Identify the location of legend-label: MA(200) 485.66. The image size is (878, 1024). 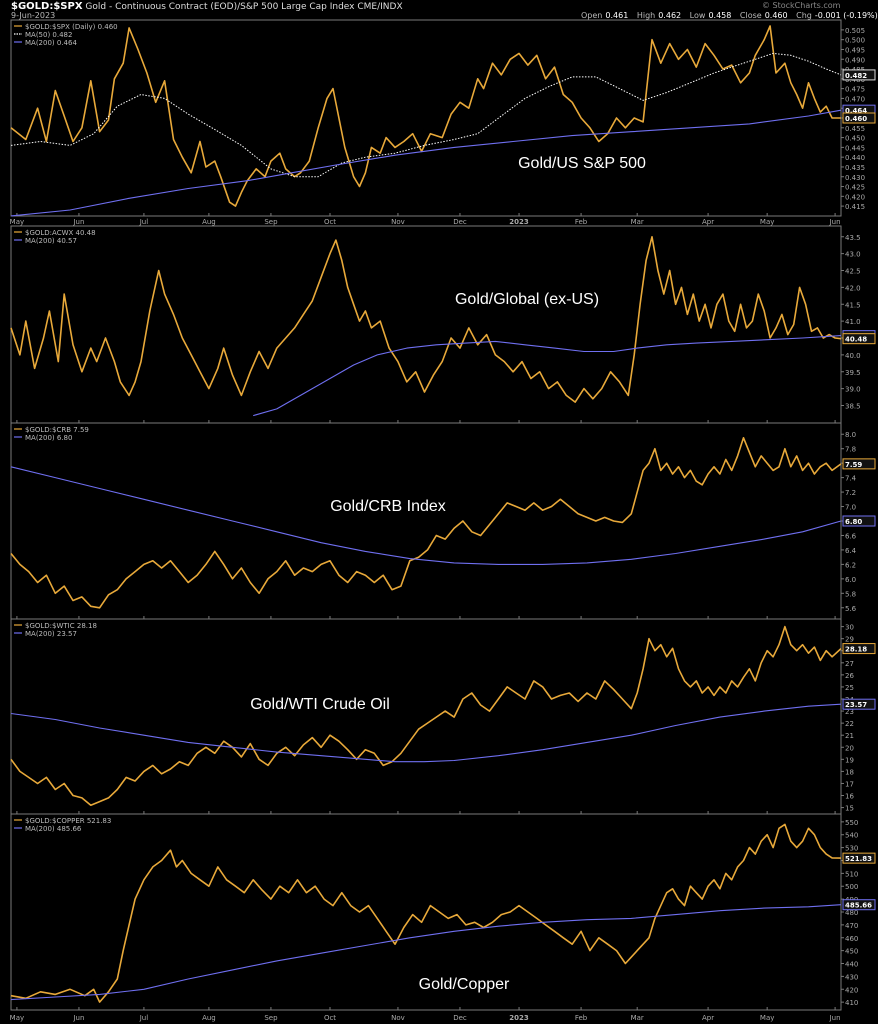
(53, 829).